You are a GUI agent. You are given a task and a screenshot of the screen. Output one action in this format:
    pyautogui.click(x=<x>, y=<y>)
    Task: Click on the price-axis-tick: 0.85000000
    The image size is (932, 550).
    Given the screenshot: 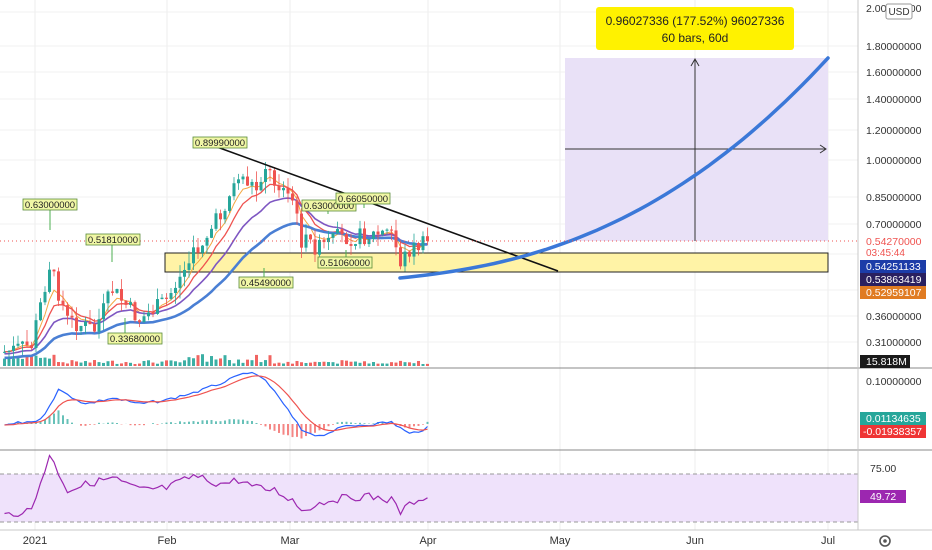 What is the action you would take?
    pyautogui.click(x=894, y=198)
    